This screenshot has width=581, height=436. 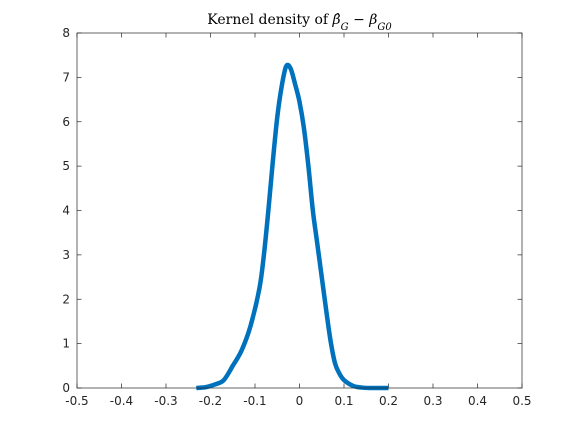 What do you see at coordinates (66, 344) in the screenshot?
I see `y-tick-label: 1` at bounding box center [66, 344].